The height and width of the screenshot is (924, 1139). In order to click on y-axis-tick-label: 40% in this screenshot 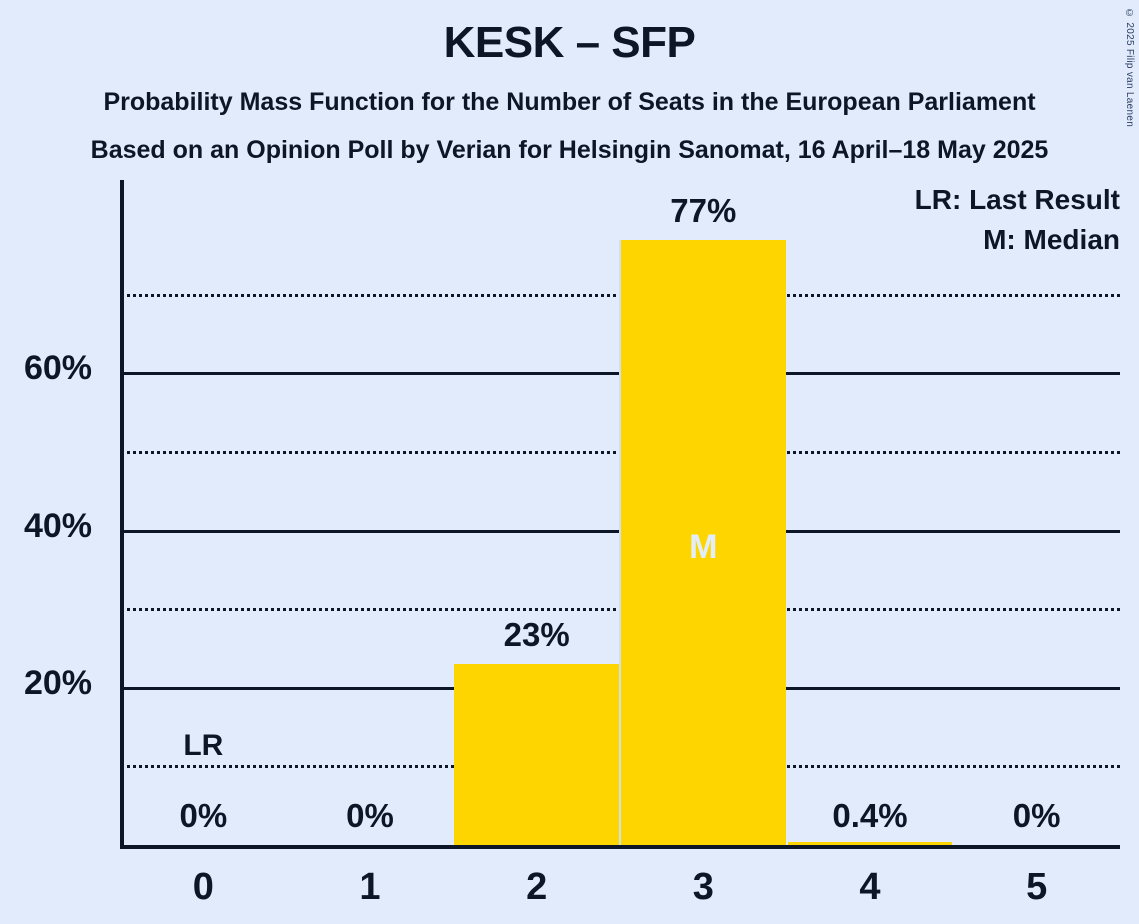, I will do `click(57, 525)`.